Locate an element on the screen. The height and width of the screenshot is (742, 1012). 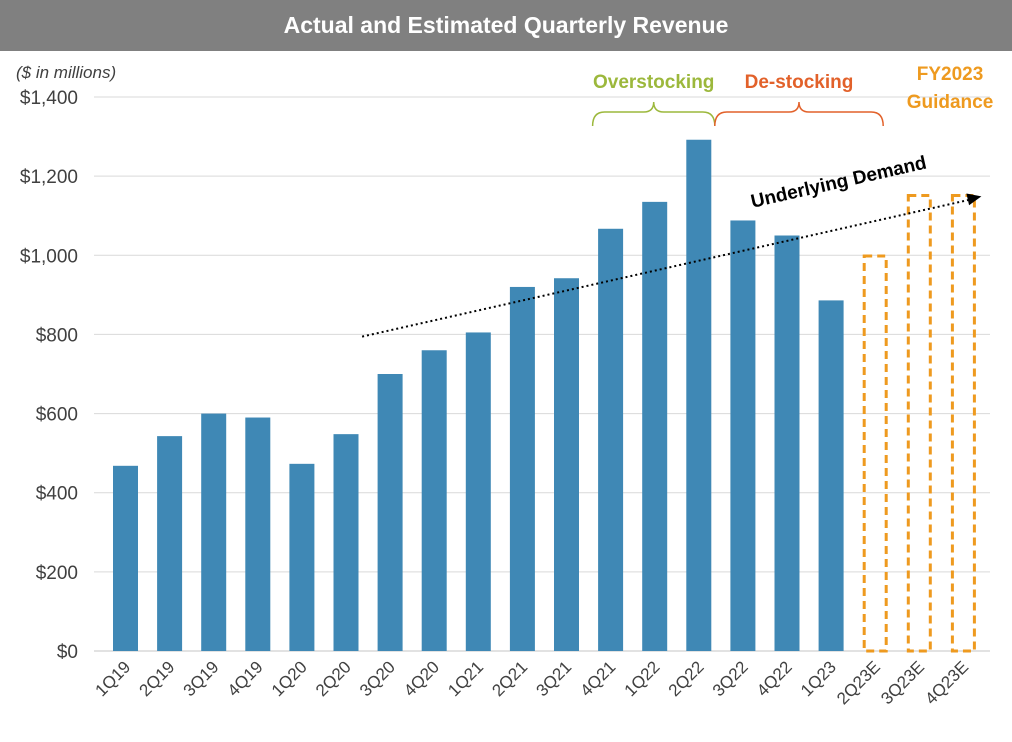
x-tick-label: 4Q20 is located at coordinates (421, 678).